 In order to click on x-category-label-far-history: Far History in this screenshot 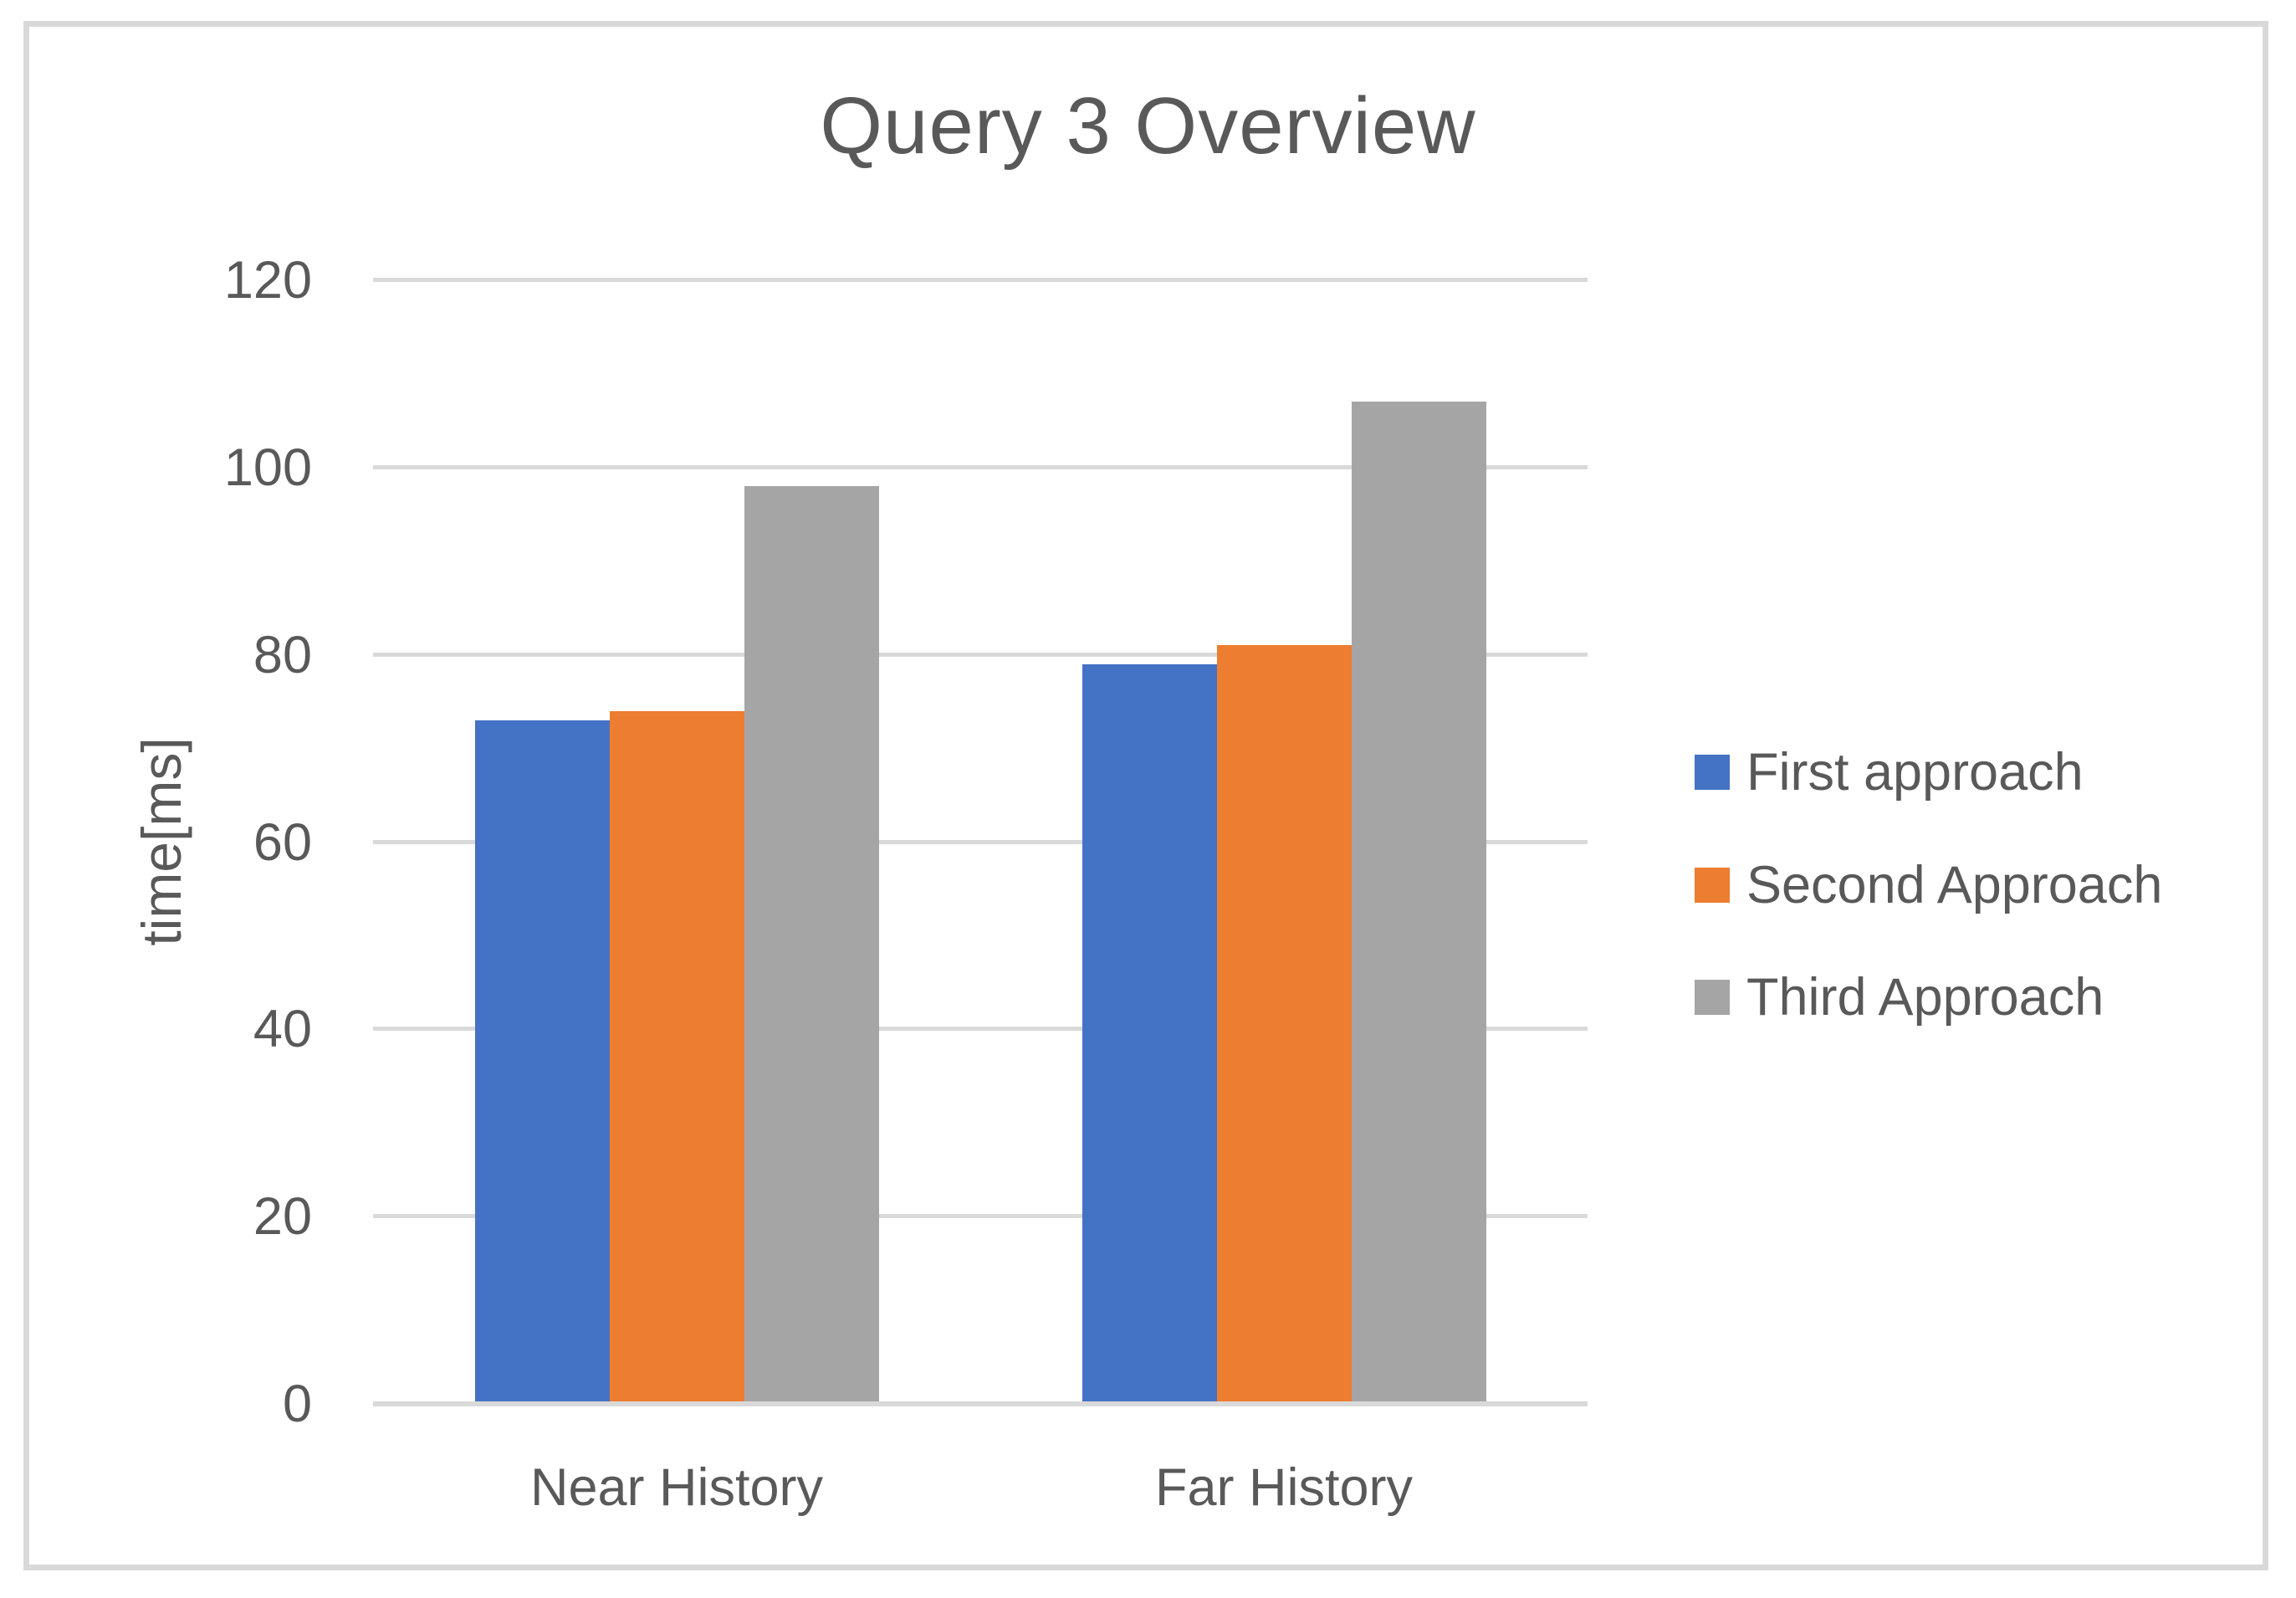, I will do `click(1284, 1488)`.